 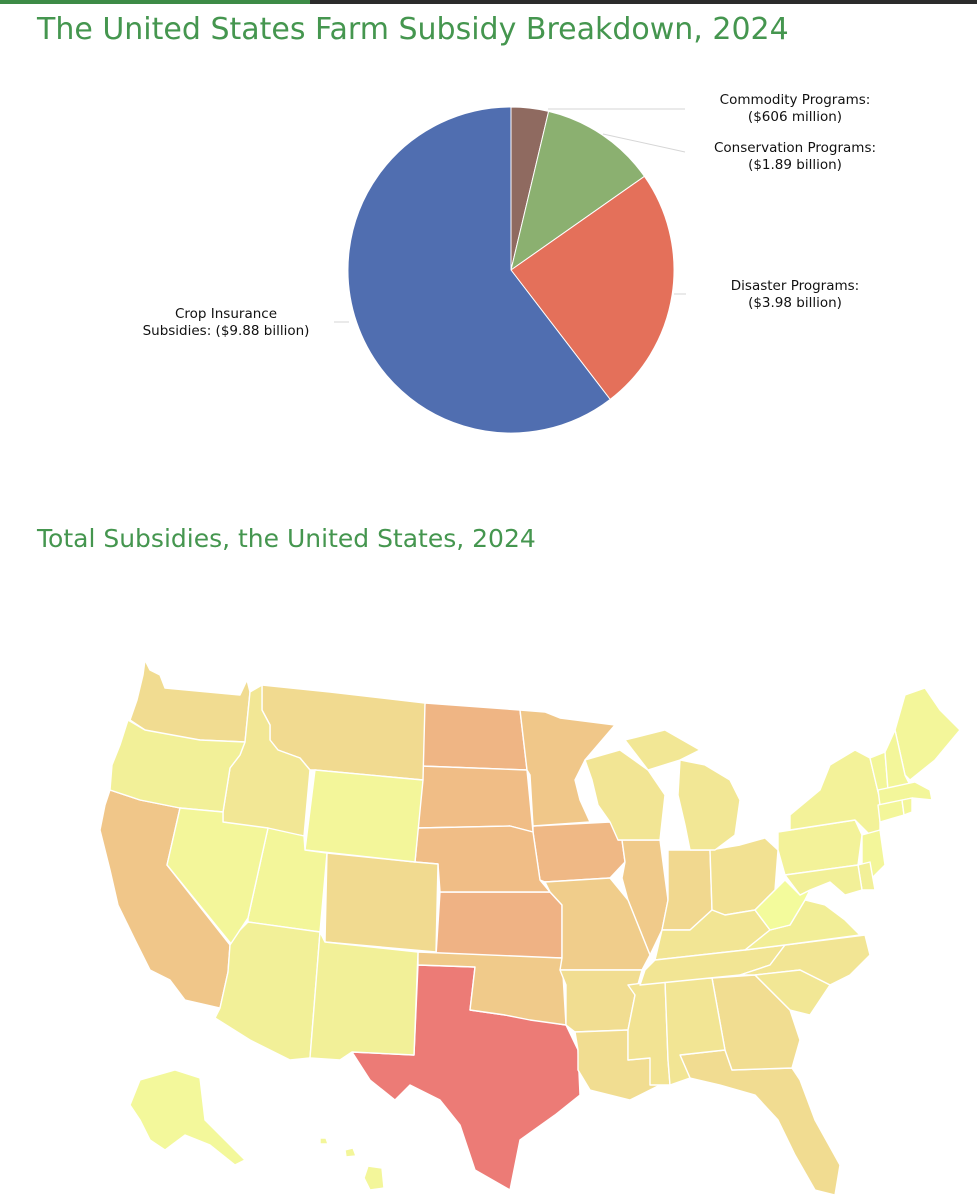 What do you see at coordinates (795, 294) in the screenshot?
I see `pie-label-disaster-programs: Disaster Programs: ($3.98 billion)` at bounding box center [795, 294].